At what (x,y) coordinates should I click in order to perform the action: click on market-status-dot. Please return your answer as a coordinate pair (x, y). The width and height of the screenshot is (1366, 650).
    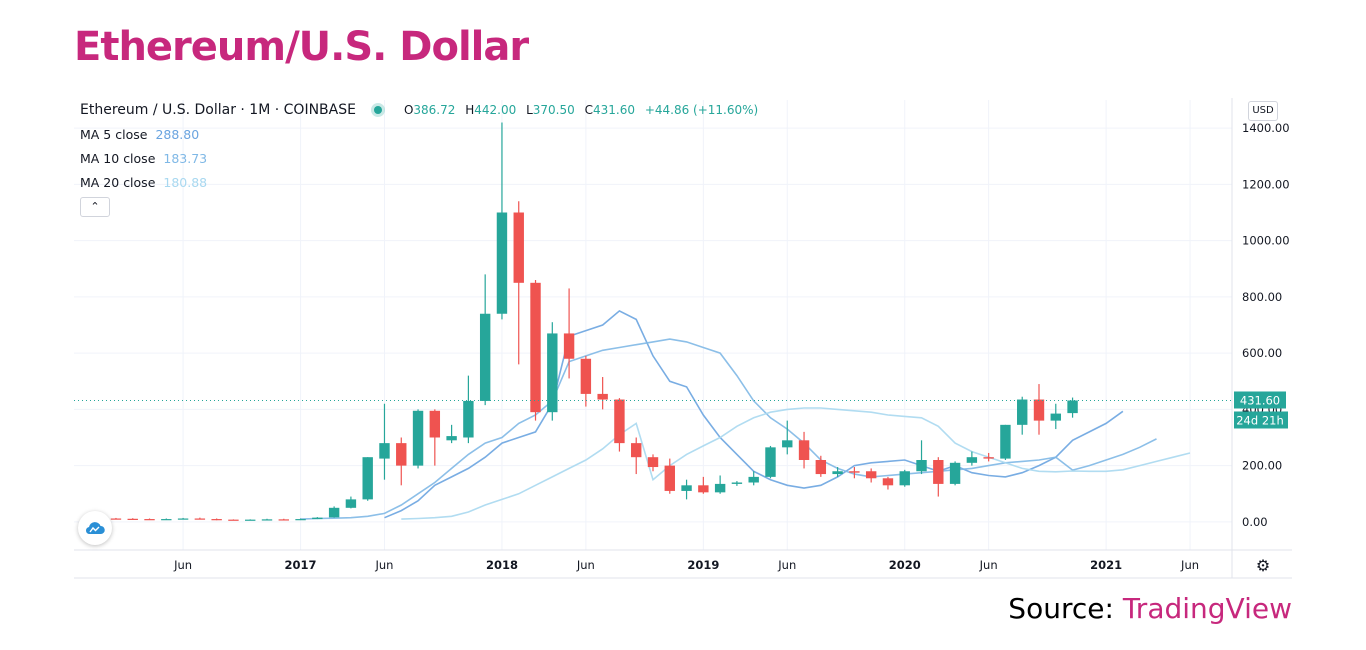
    Looking at the image, I should click on (377, 110).